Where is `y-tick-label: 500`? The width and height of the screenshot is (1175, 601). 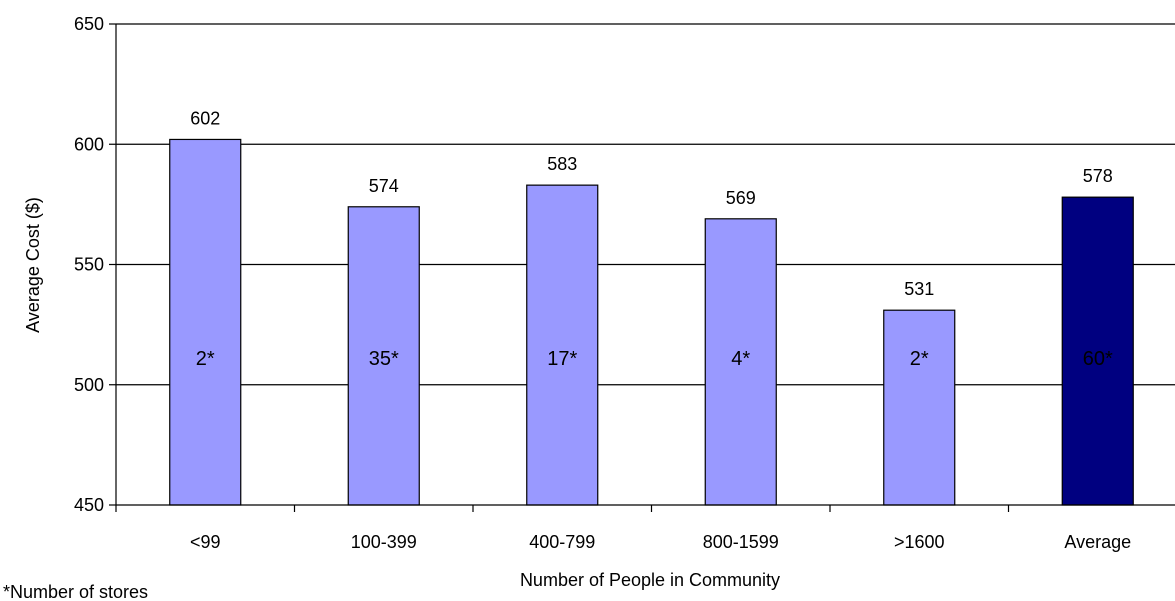 y-tick-label: 500 is located at coordinates (89, 385).